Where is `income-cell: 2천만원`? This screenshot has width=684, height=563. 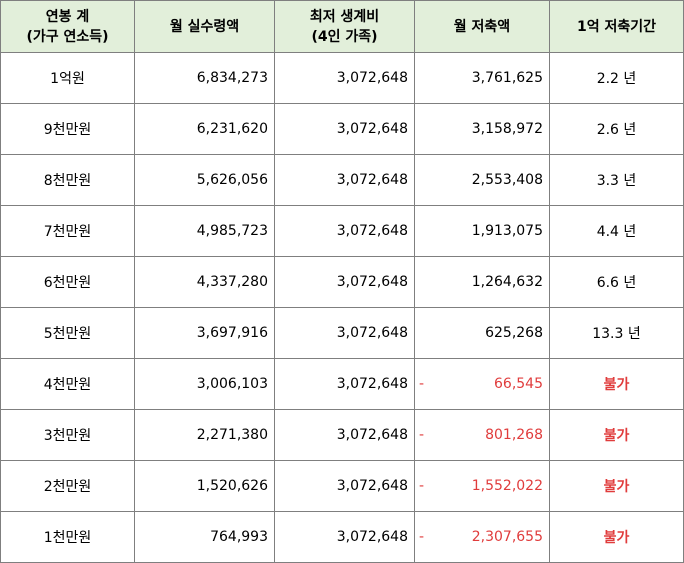 income-cell: 2천만원 is located at coordinates (67, 486).